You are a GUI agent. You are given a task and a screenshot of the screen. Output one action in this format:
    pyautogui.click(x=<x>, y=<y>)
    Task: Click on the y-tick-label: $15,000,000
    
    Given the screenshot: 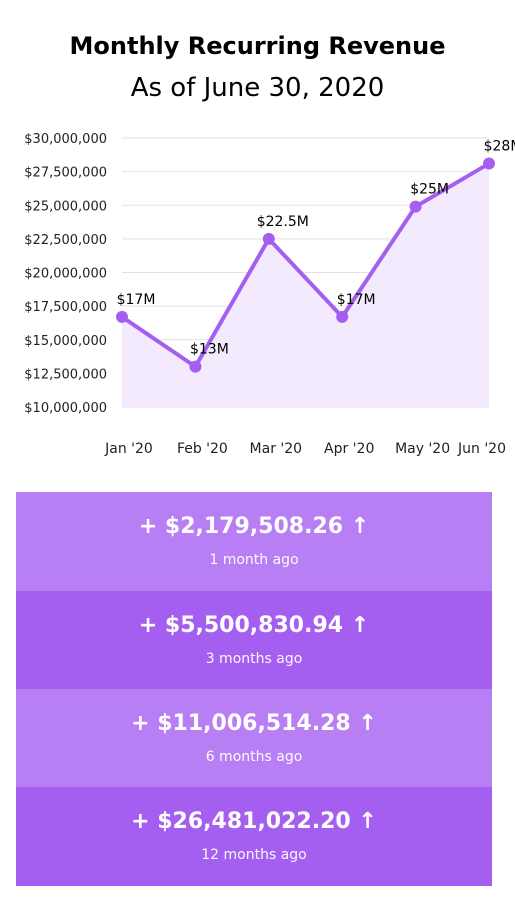 What is the action you would take?
    pyautogui.click(x=65, y=341)
    